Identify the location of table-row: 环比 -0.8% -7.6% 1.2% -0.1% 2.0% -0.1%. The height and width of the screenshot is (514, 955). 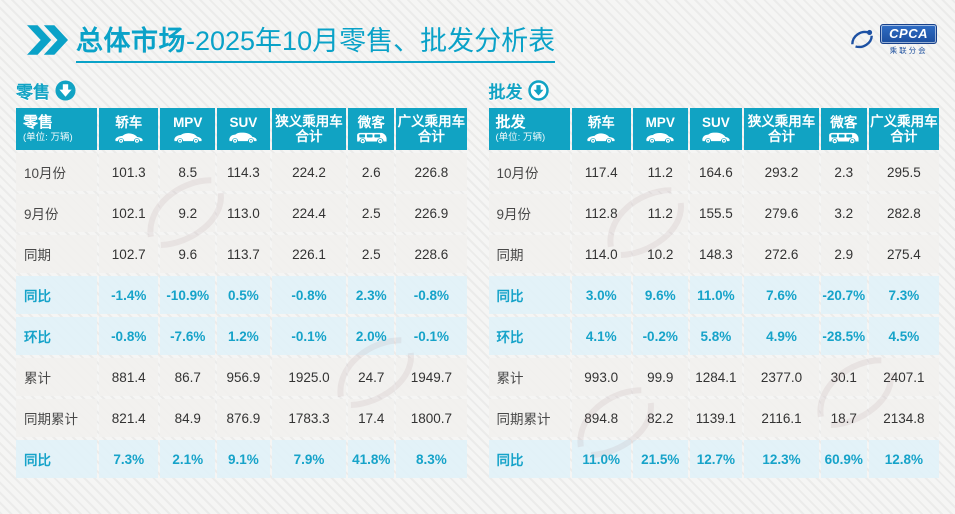
(241, 336).